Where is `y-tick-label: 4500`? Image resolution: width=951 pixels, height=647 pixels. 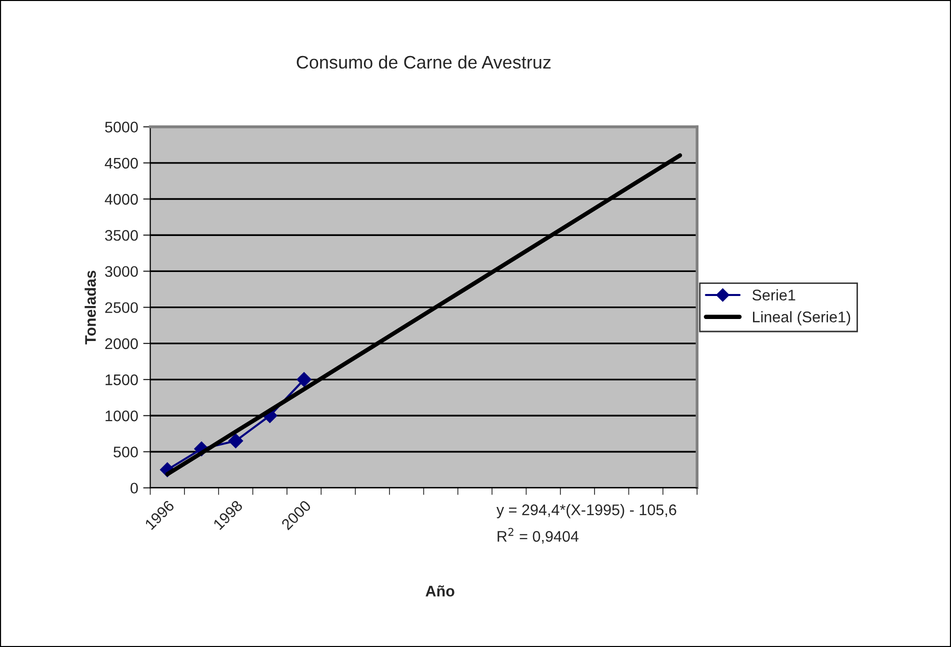
y-tick-label: 4500 is located at coordinates (121, 163).